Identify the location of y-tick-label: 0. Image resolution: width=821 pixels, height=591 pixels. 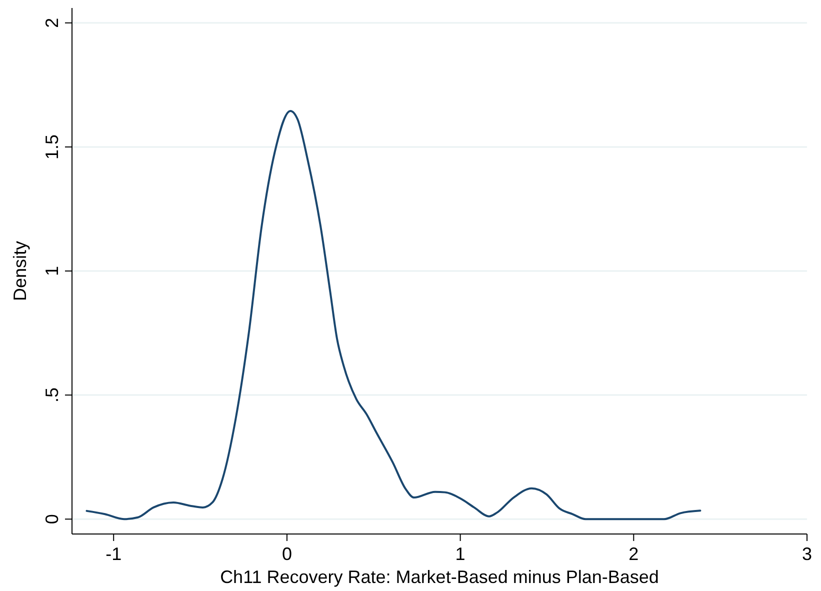
(52, 519).